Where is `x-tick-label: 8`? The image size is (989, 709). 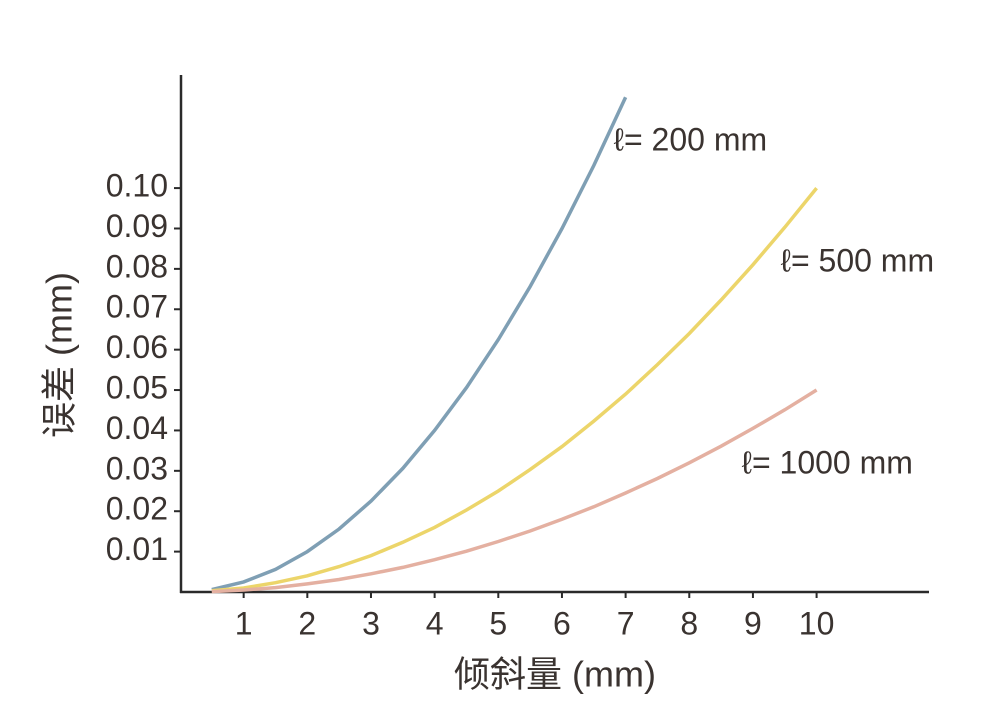 x-tick-label: 8 is located at coordinates (689, 623).